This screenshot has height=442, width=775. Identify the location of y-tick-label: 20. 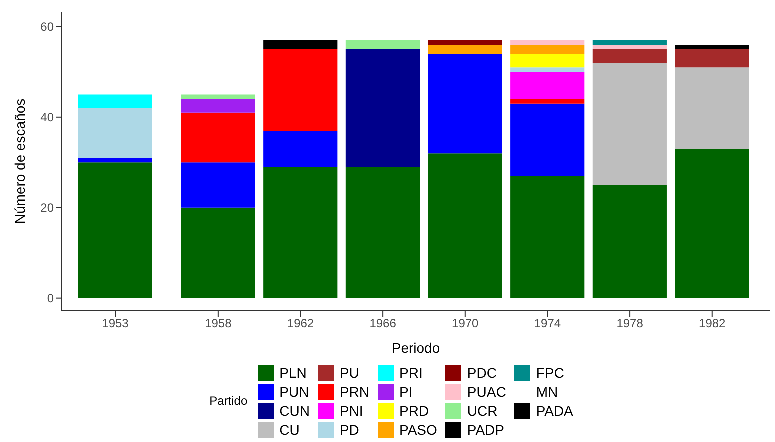
(47, 208).